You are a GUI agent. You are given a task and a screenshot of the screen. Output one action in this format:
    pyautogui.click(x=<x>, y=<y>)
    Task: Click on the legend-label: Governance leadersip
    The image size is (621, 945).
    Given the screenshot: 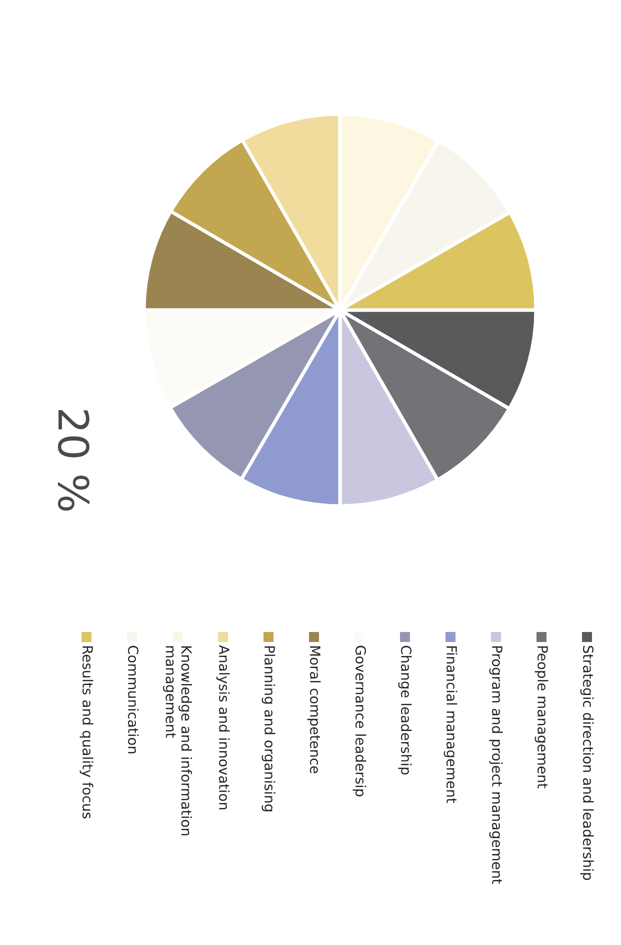 What is the action you would take?
    pyautogui.click(x=359, y=721)
    